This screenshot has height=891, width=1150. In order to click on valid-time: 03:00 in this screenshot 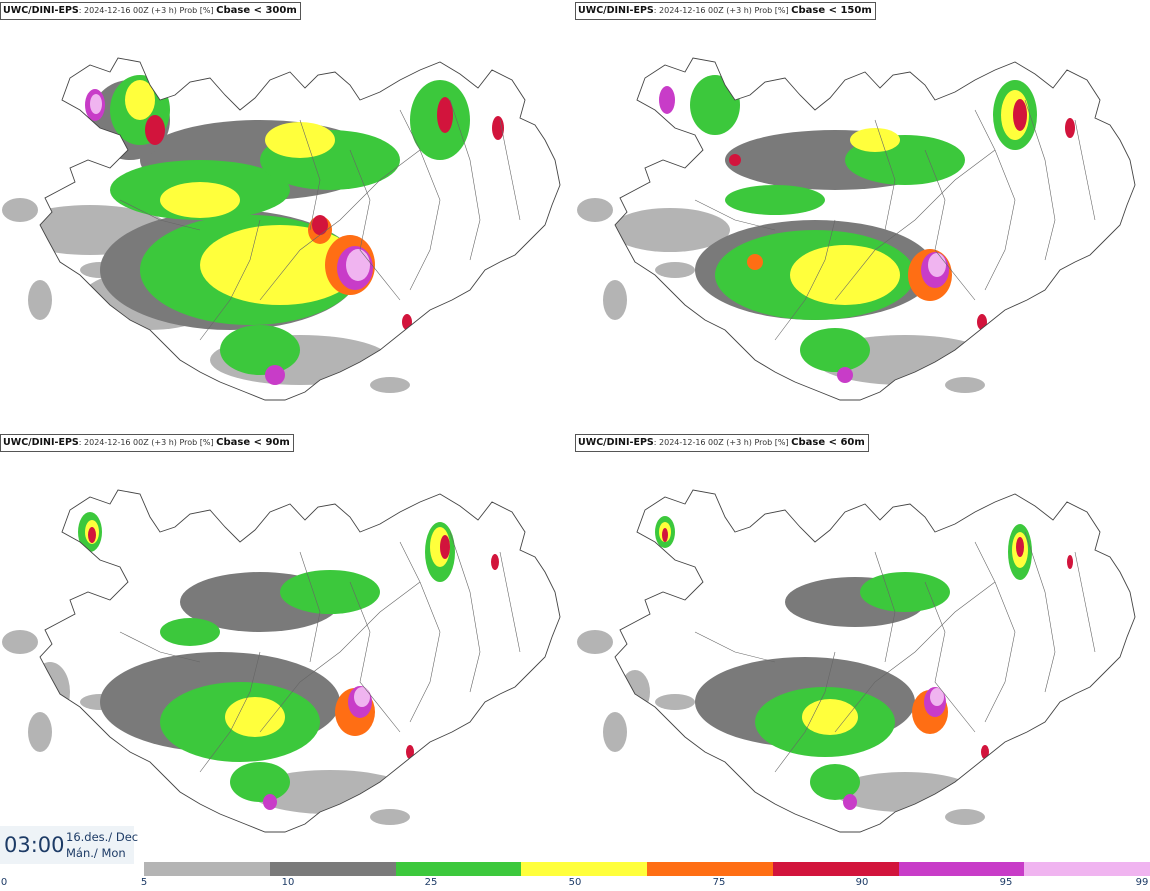, I will do `click(34, 845)`.